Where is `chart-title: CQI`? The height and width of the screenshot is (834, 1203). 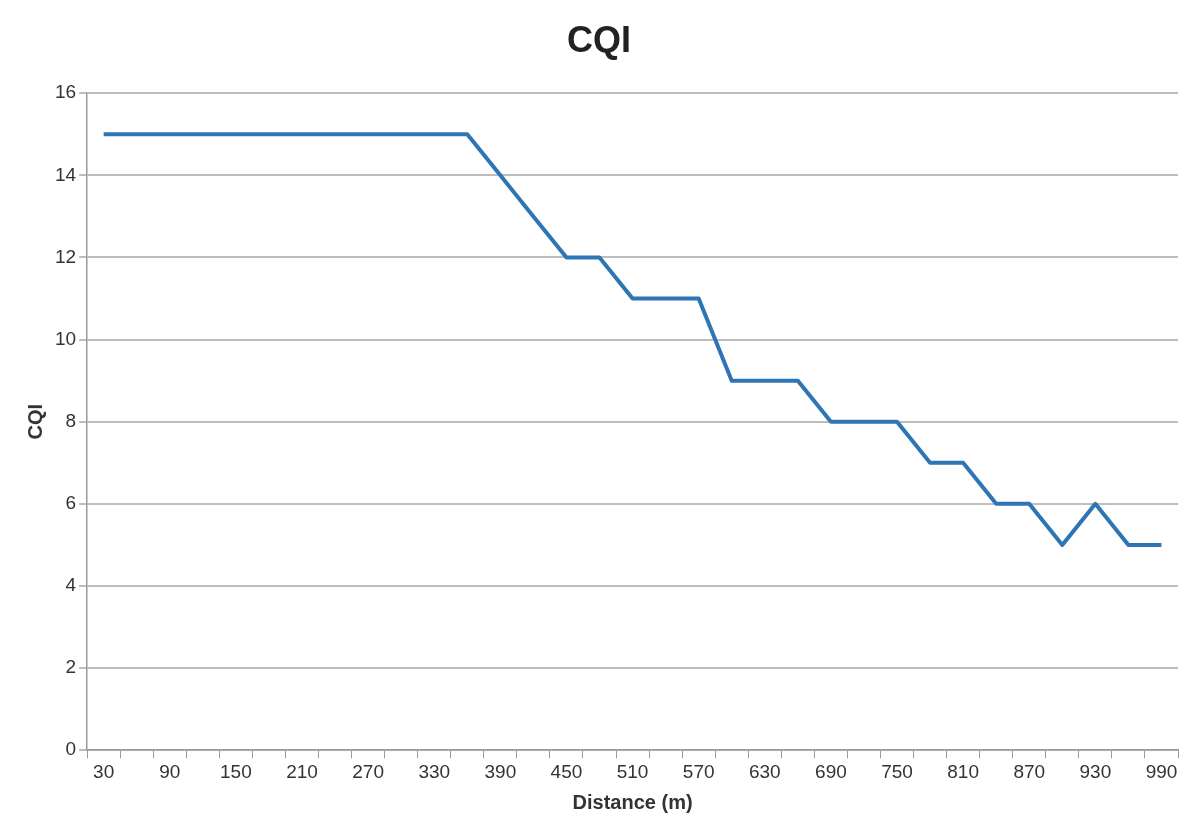
chart-title: CQI is located at coordinates (599, 39).